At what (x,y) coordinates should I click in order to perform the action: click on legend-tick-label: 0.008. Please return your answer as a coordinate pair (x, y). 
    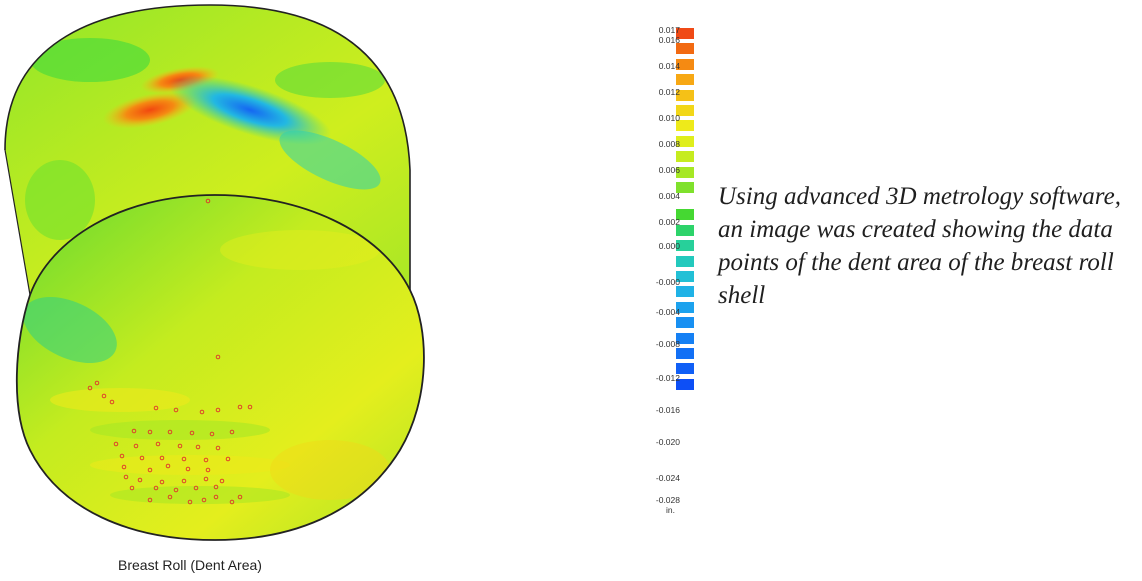
    Looking at the image, I should click on (669, 144).